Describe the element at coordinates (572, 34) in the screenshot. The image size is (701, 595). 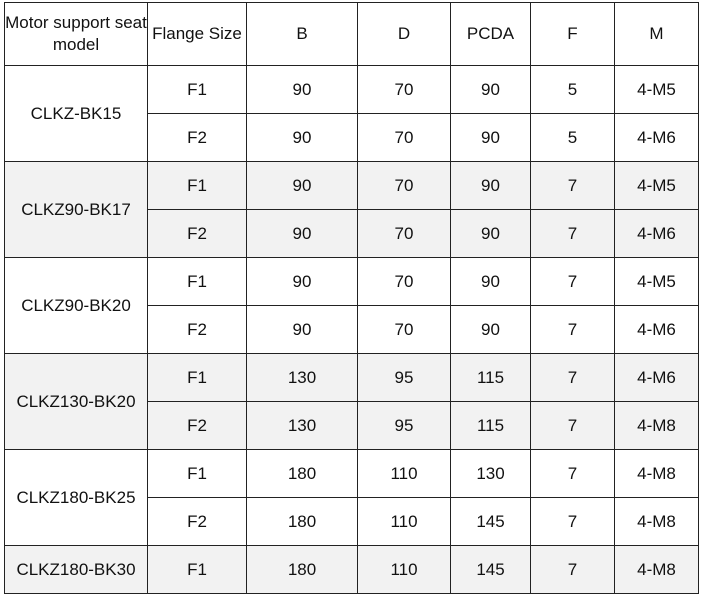
I see `header-cell: F` at that location.